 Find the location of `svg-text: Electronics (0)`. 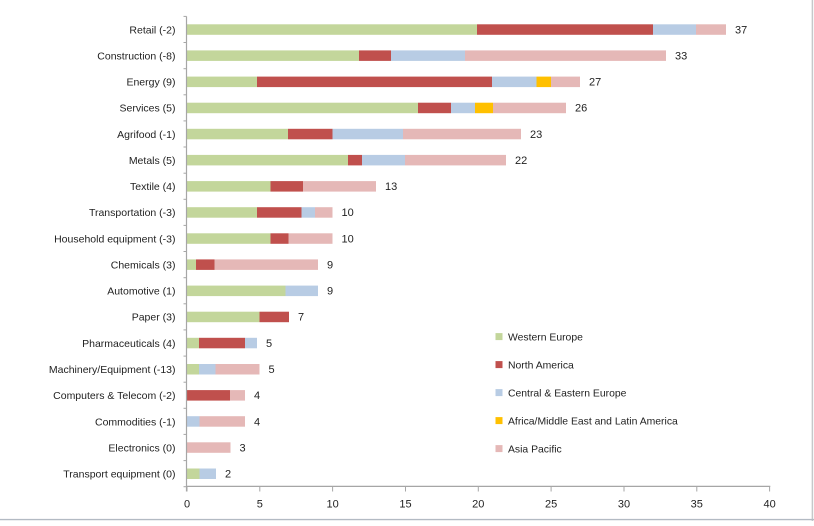

svg-text: Electronics (0) is located at coordinates (141, 448).